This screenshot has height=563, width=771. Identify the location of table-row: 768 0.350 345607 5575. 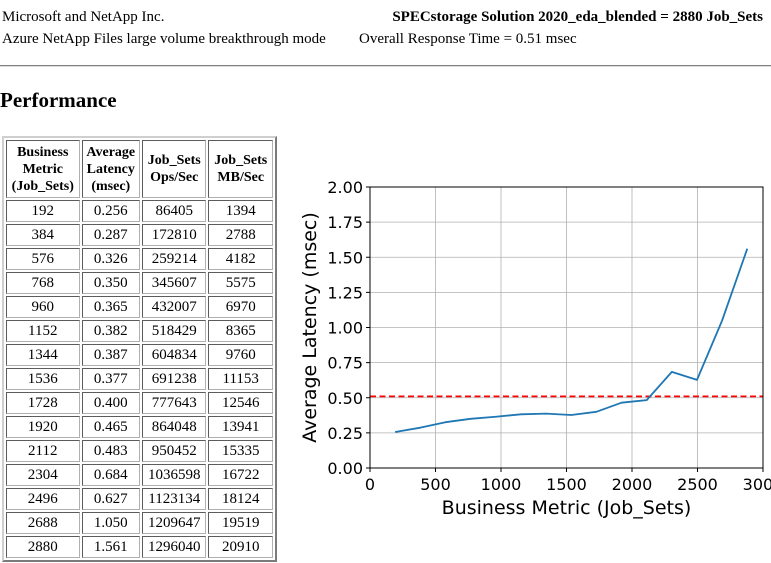
(139, 283).